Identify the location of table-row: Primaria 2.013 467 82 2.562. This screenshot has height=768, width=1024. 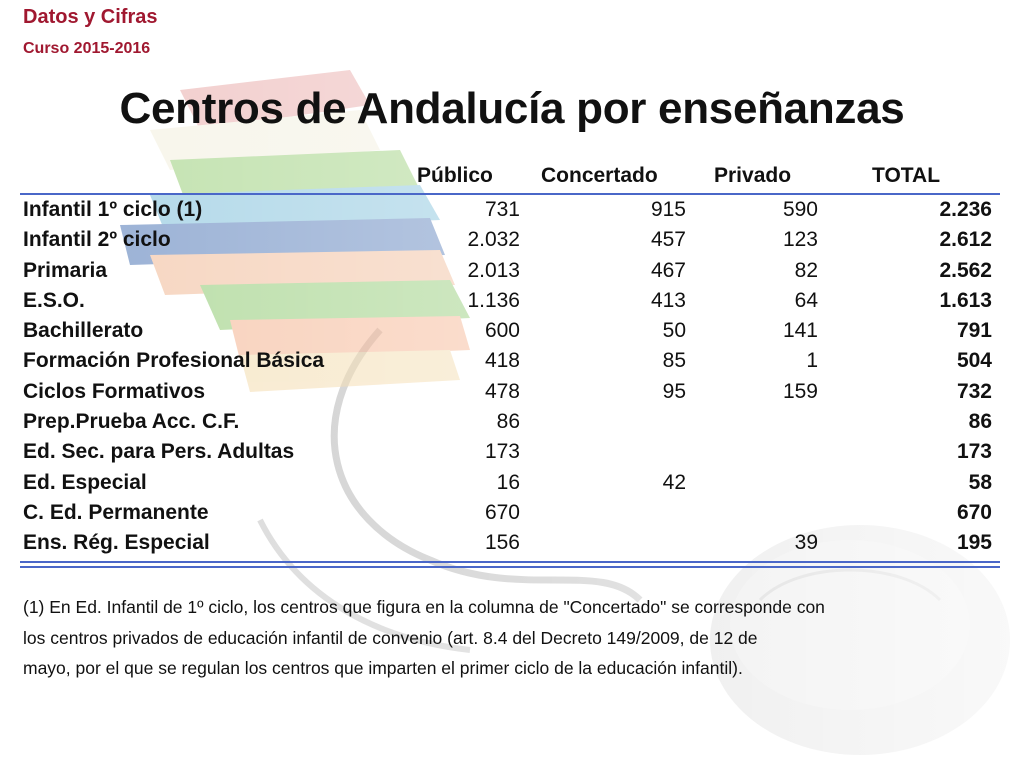
(512, 272).